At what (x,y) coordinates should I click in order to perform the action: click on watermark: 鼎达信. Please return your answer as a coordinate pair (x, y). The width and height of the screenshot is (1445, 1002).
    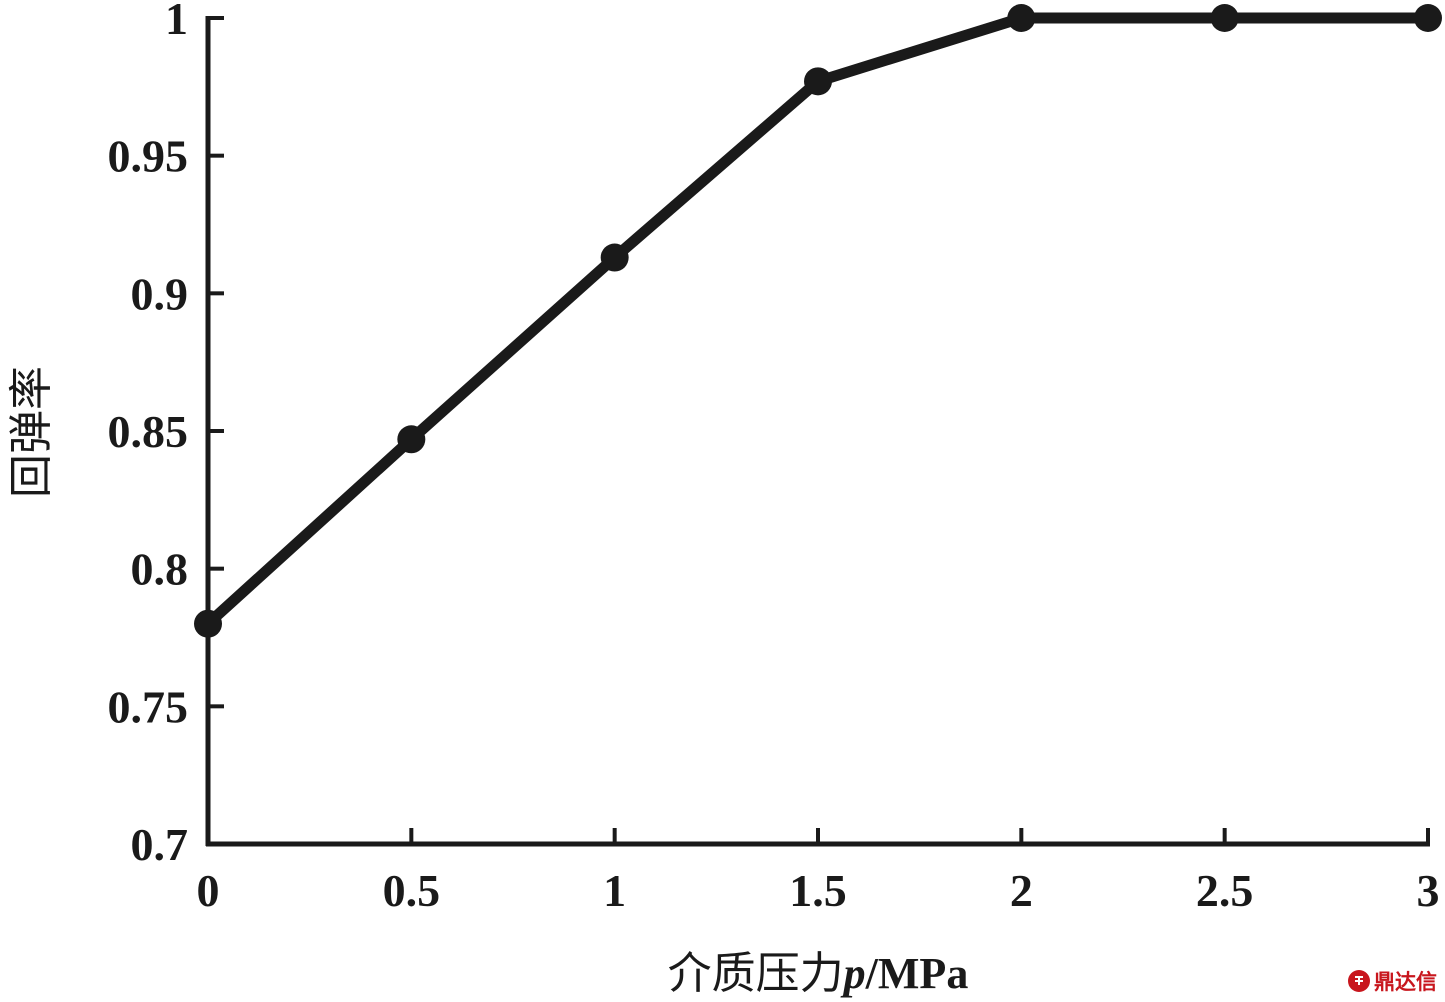
    Looking at the image, I should click on (1392, 981).